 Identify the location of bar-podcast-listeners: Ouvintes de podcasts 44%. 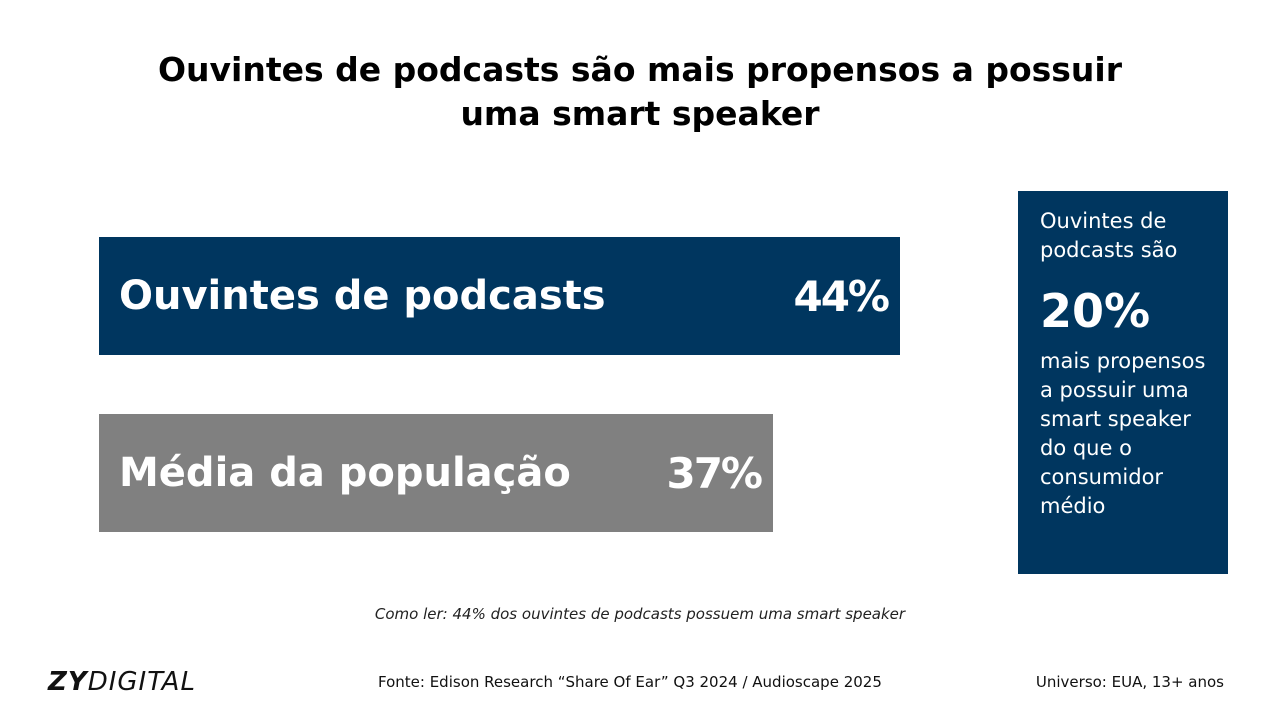
(499, 296).